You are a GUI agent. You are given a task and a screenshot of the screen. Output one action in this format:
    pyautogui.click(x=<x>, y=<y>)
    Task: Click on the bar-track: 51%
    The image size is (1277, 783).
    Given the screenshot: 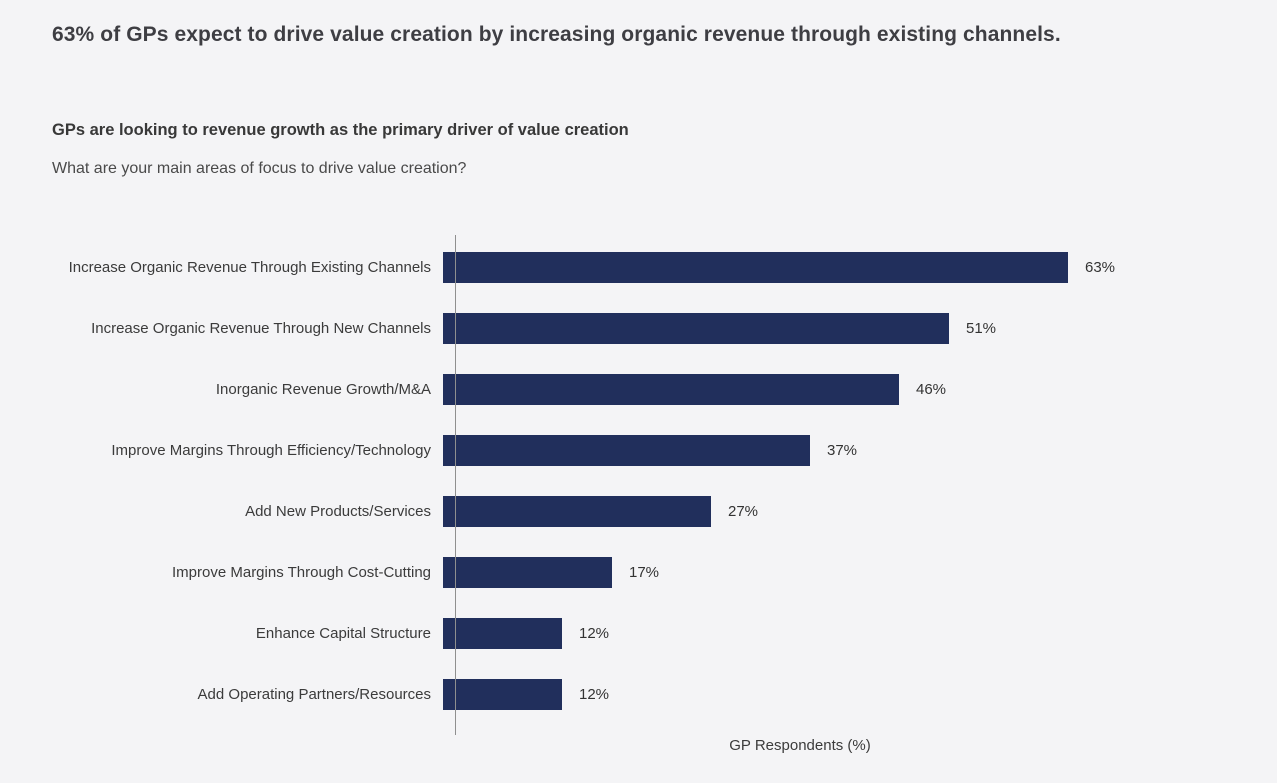 What is the action you would take?
    pyautogui.click(x=834, y=328)
    